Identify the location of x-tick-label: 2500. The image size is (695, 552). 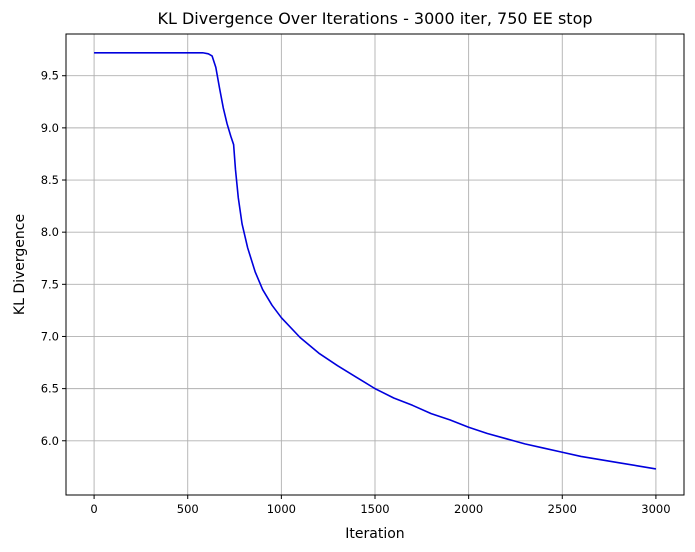
(562, 509).